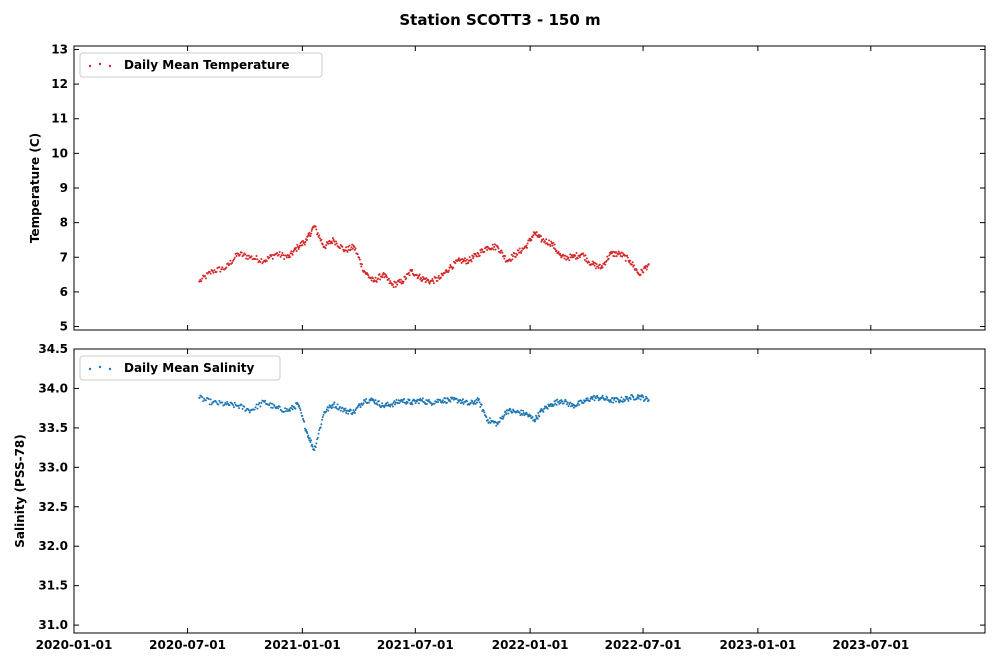 The width and height of the screenshot is (1000, 666). What do you see at coordinates (53, 625) in the screenshot?
I see `y-tick-label: 31.0` at bounding box center [53, 625].